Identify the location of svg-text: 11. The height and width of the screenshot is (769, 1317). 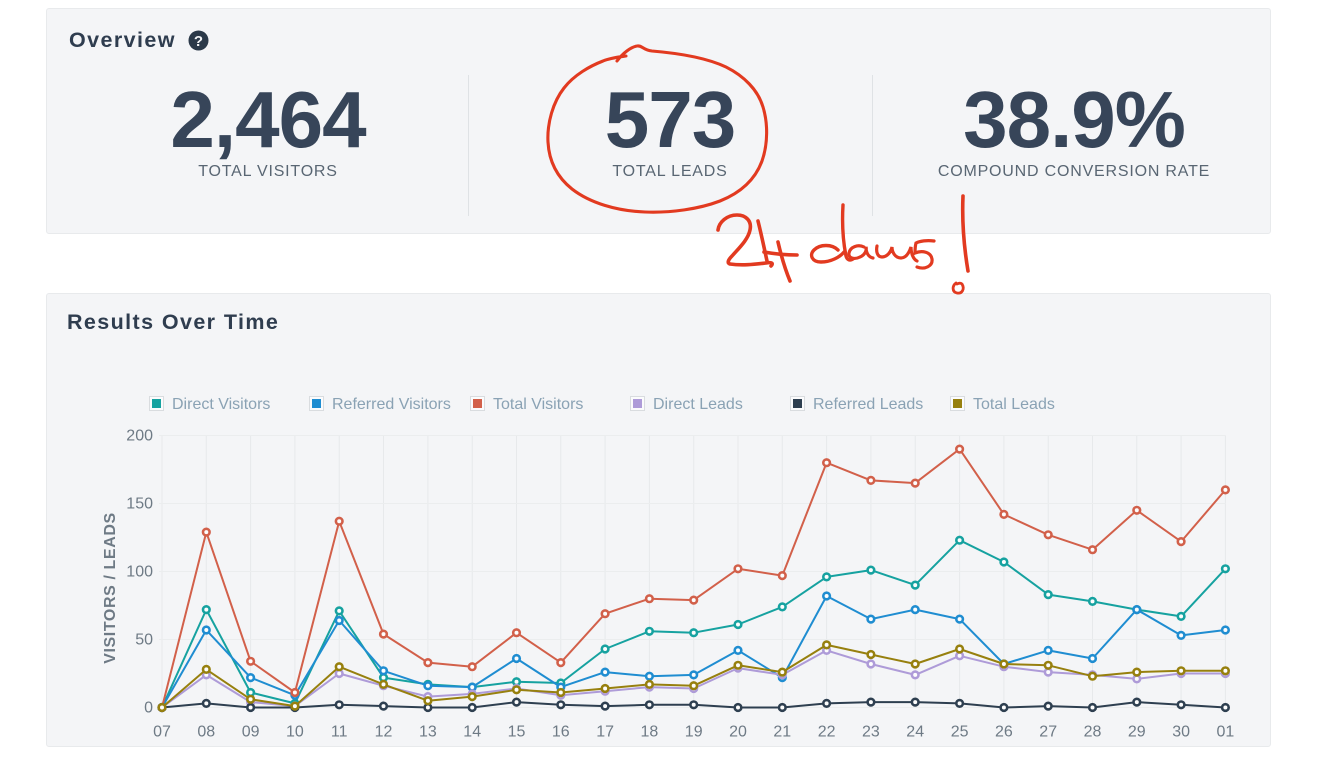
(339, 732).